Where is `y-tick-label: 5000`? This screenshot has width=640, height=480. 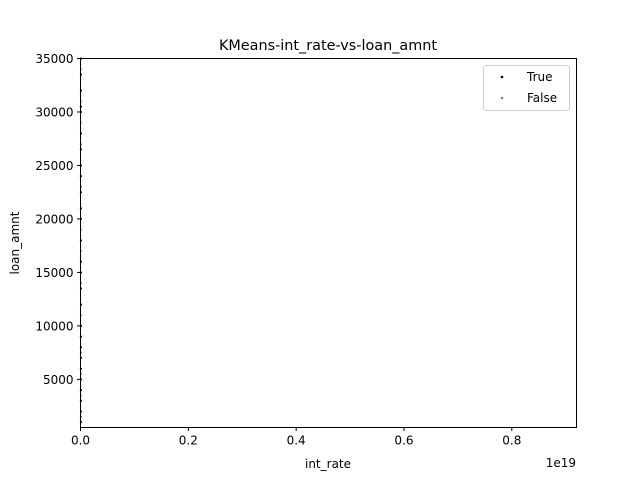
y-tick-label: 5000 is located at coordinates (58, 380).